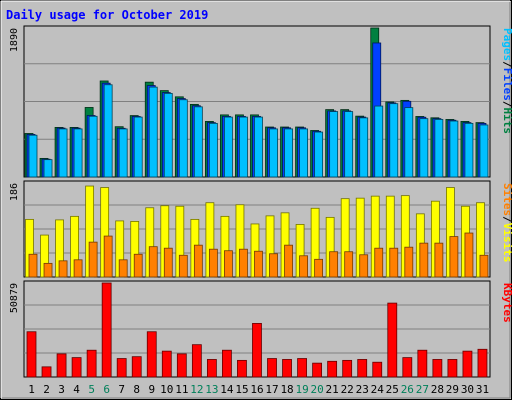 The image size is (512, 400). I want to click on x-tick-label: 30, so click(467, 389).